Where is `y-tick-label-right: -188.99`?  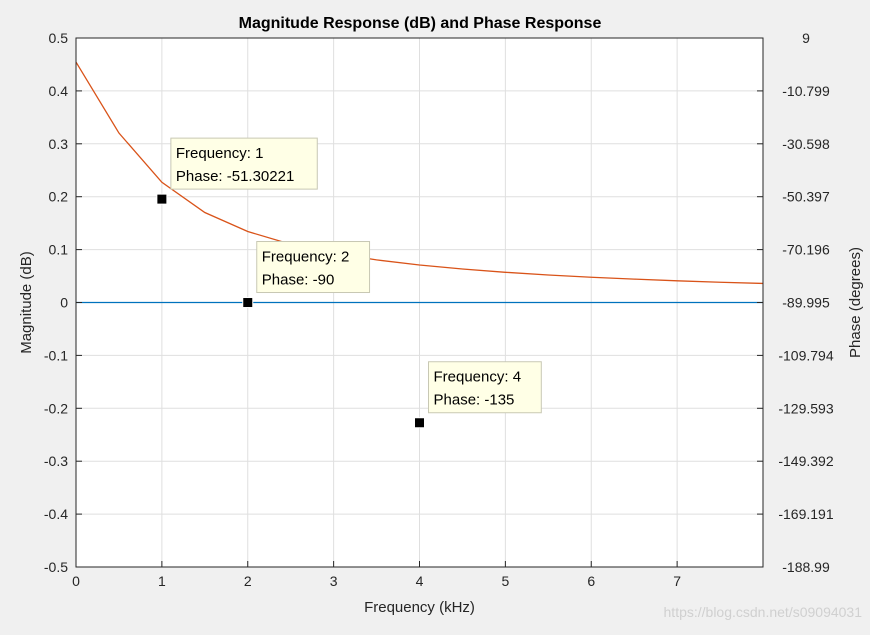 y-tick-label-right: -188.99 is located at coordinates (806, 567).